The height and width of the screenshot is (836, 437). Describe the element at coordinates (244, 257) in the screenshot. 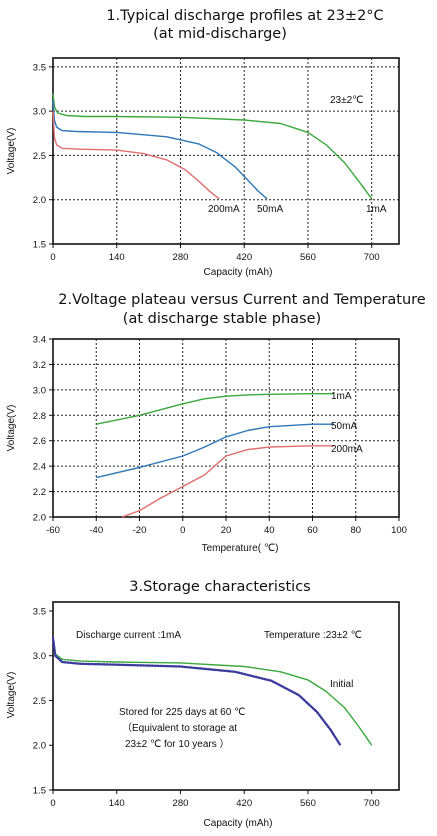

I see `chart-1-x-tick-label: 420` at that location.